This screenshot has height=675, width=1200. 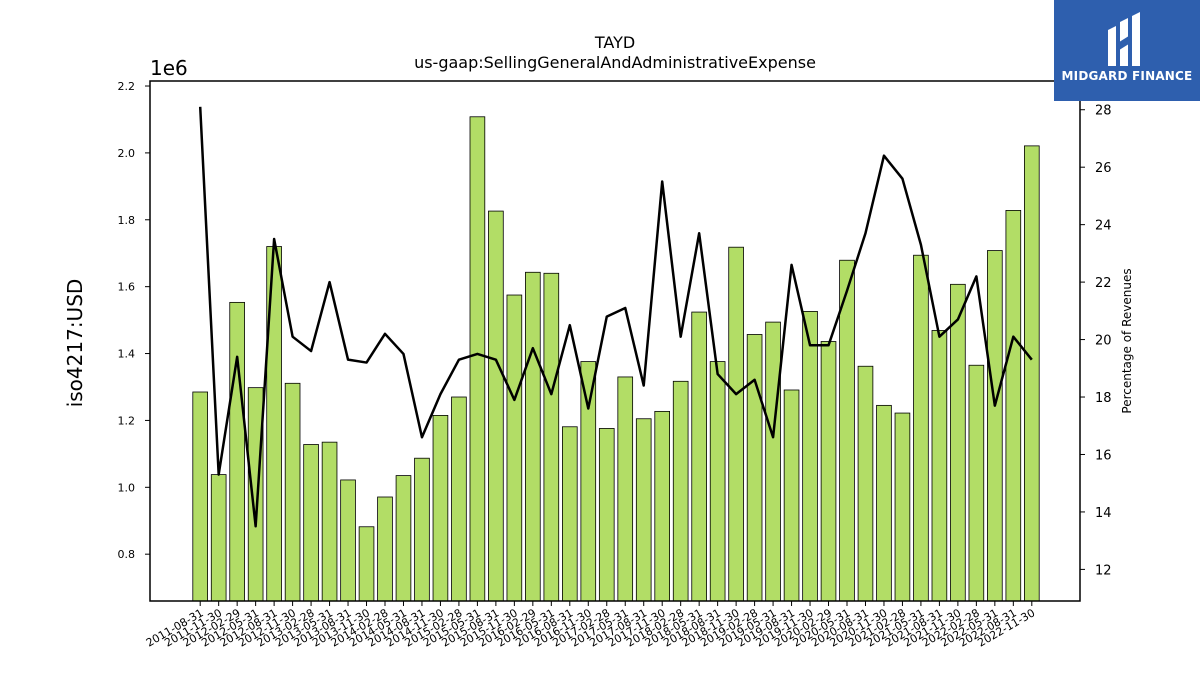 What do you see at coordinates (127, 487) in the screenshot?
I see `y-tick-label: 1.0` at bounding box center [127, 487].